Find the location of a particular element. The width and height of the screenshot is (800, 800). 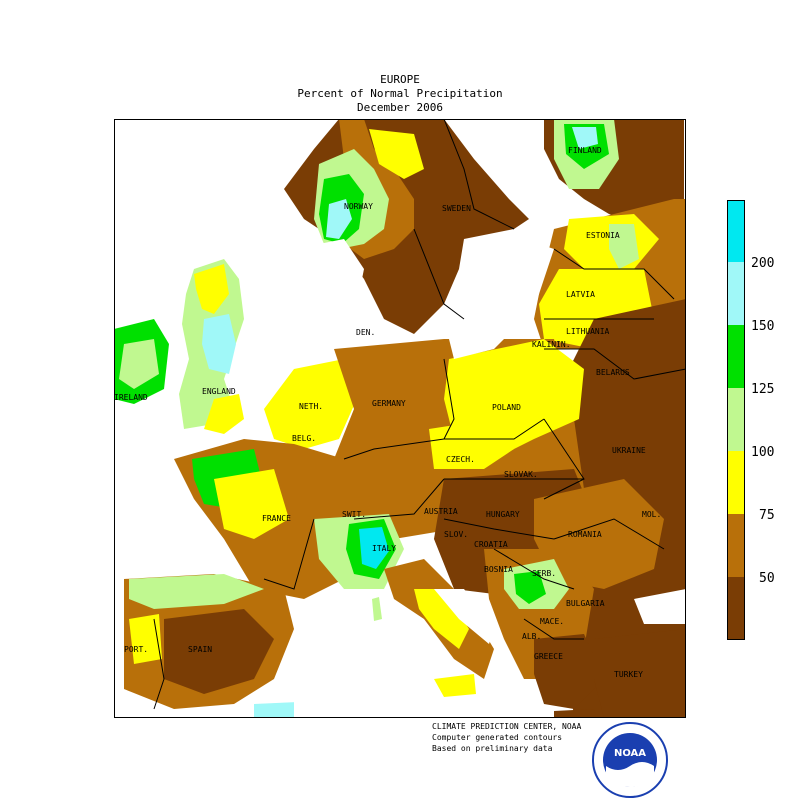

label-turkey: TURKEY is located at coordinates (628, 674).